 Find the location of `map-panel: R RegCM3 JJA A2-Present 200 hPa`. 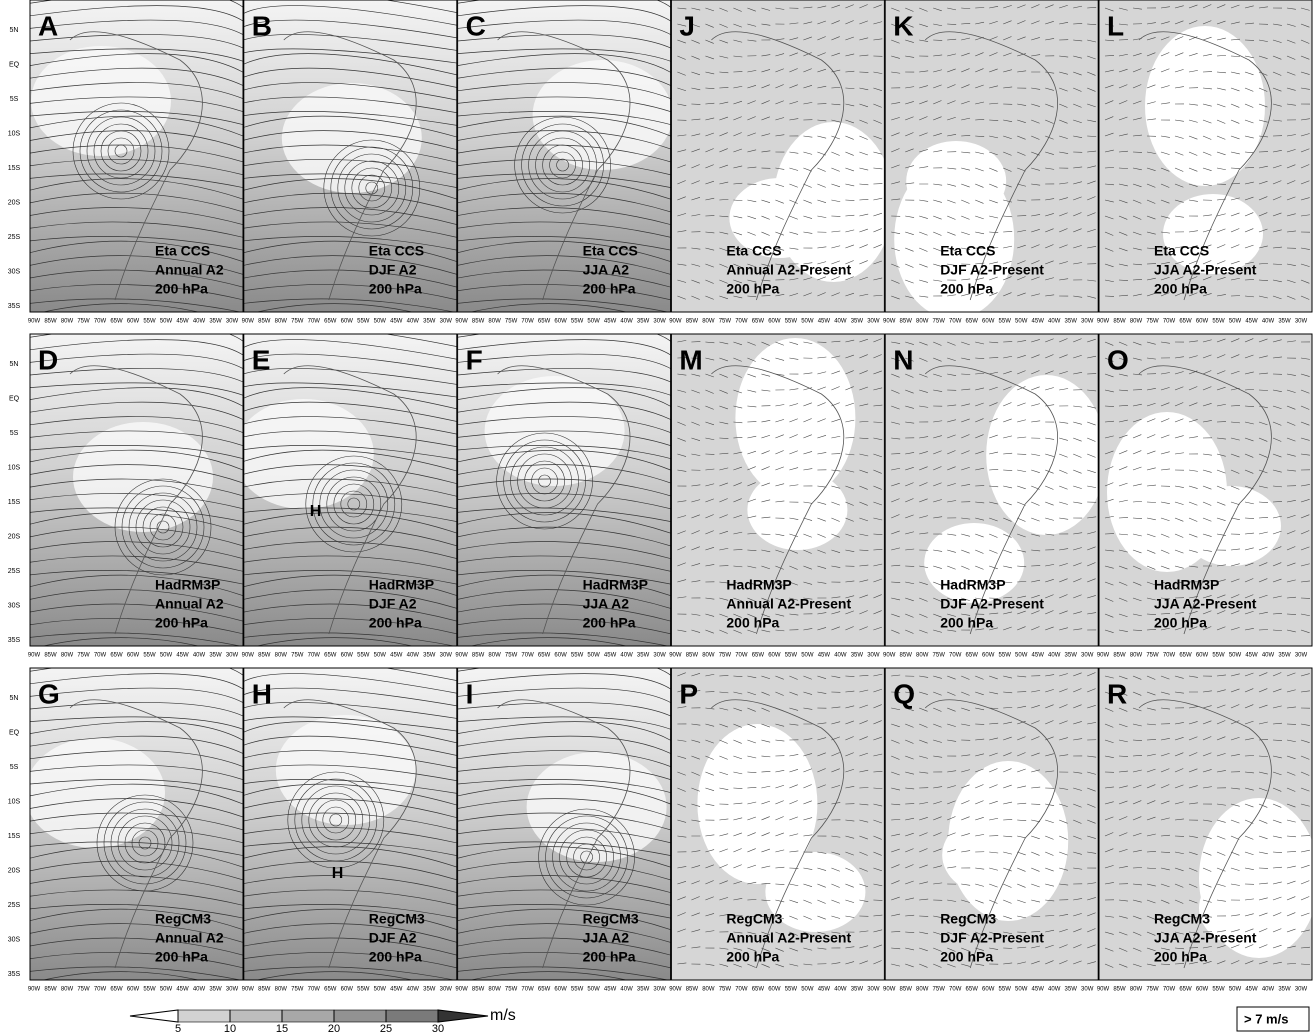

map-panel: R RegCM3 JJA A2-Present 200 hPa is located at coordinates (1205, 824).